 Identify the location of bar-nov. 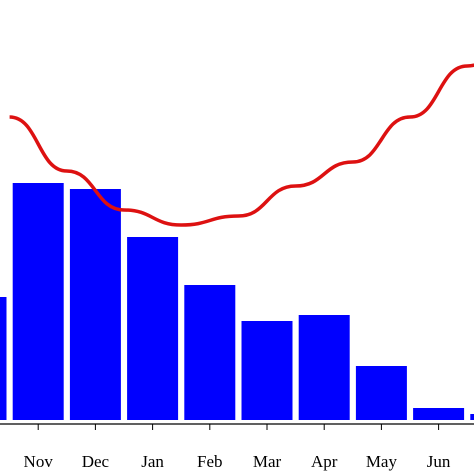
(38, 301).